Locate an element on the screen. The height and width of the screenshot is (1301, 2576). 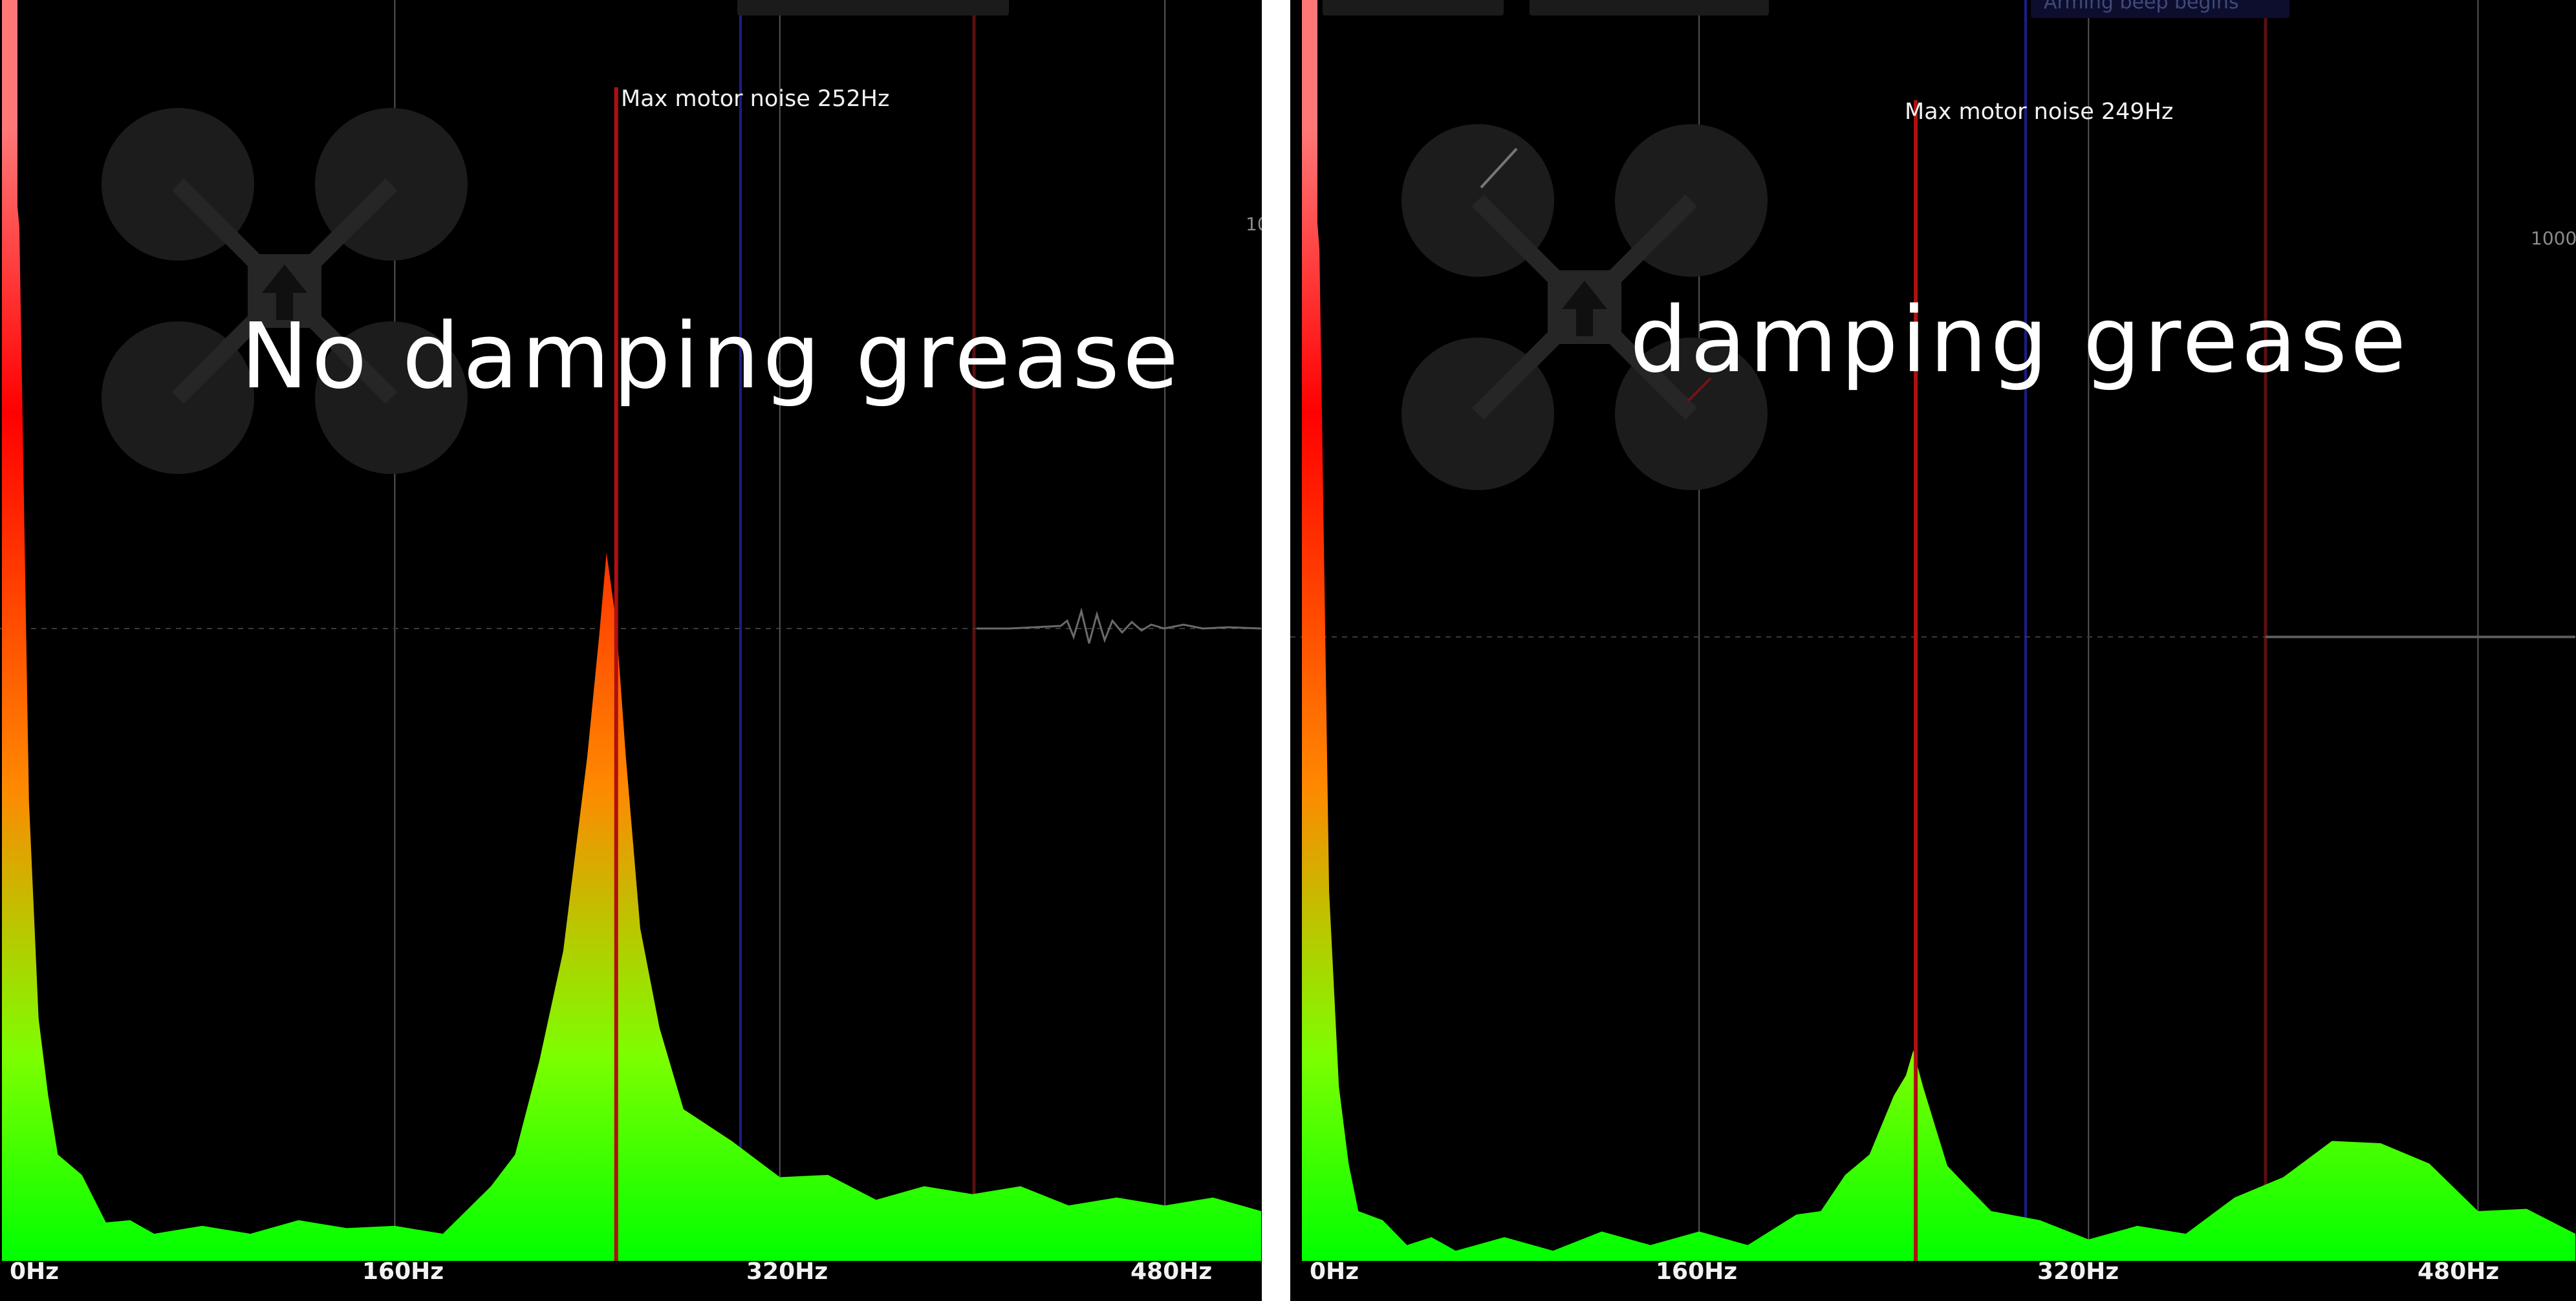
max-motor-noise-label: Max motor noise 249Hz is located at coordinates (2039, 112).